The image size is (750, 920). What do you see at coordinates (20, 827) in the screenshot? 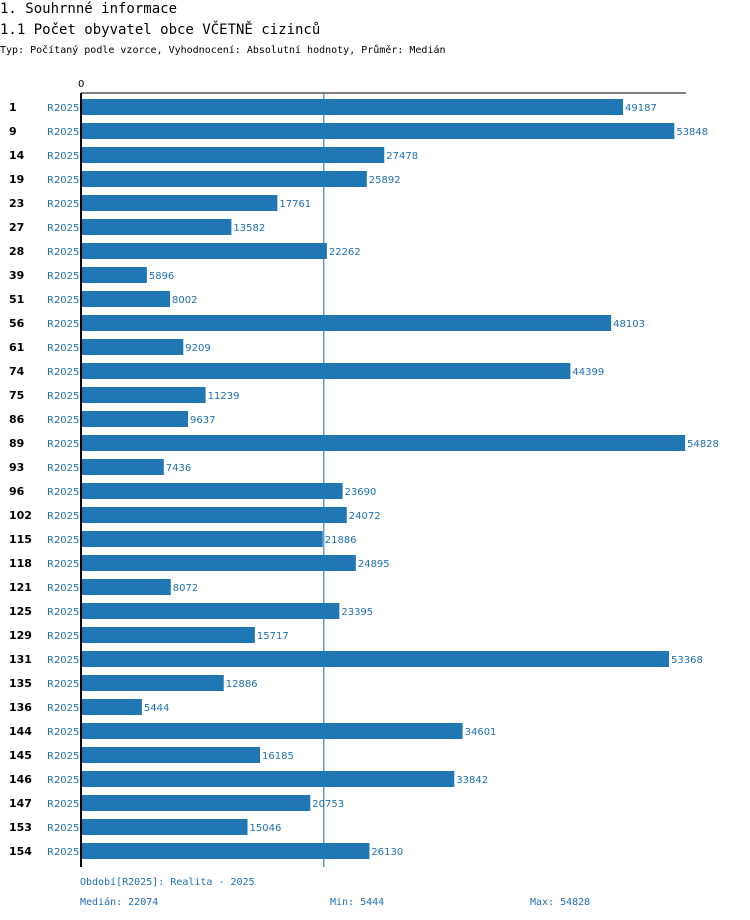
I see `row-id-label: 153` at bounding box center [20, 827].